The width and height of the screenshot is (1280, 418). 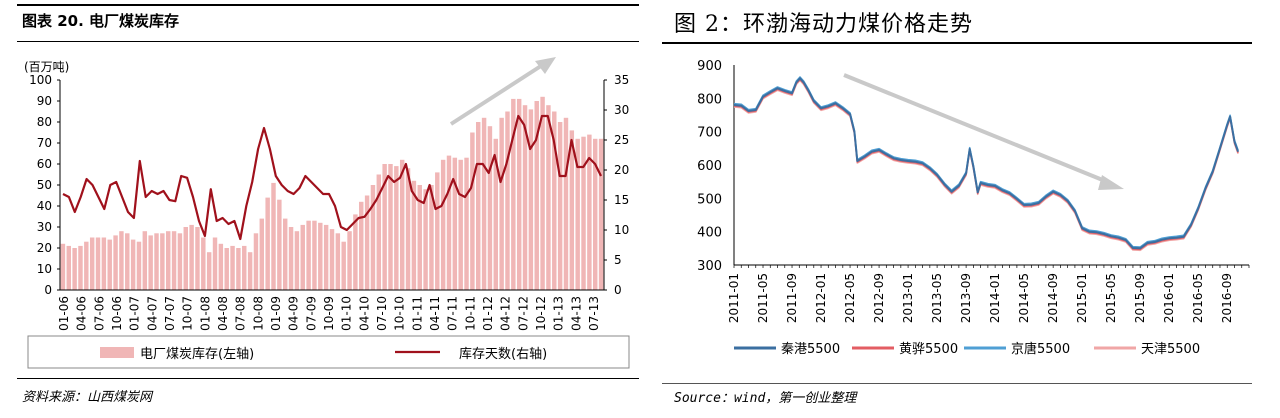 What do you see at coordinates (197, 354) in the screenshot?
I see `legend-bar-label: 电厂煤炭库存(左轴)` at bounding box center [197, 354].